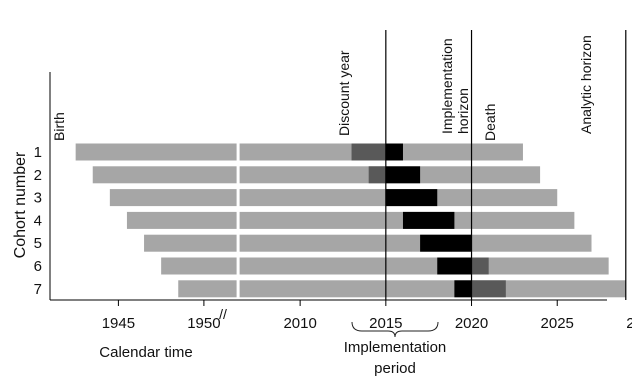 The width and height of the screenshot is (632, 377). I want to click on implementation-horizon-label-line2: horizon, so click(463, 111).